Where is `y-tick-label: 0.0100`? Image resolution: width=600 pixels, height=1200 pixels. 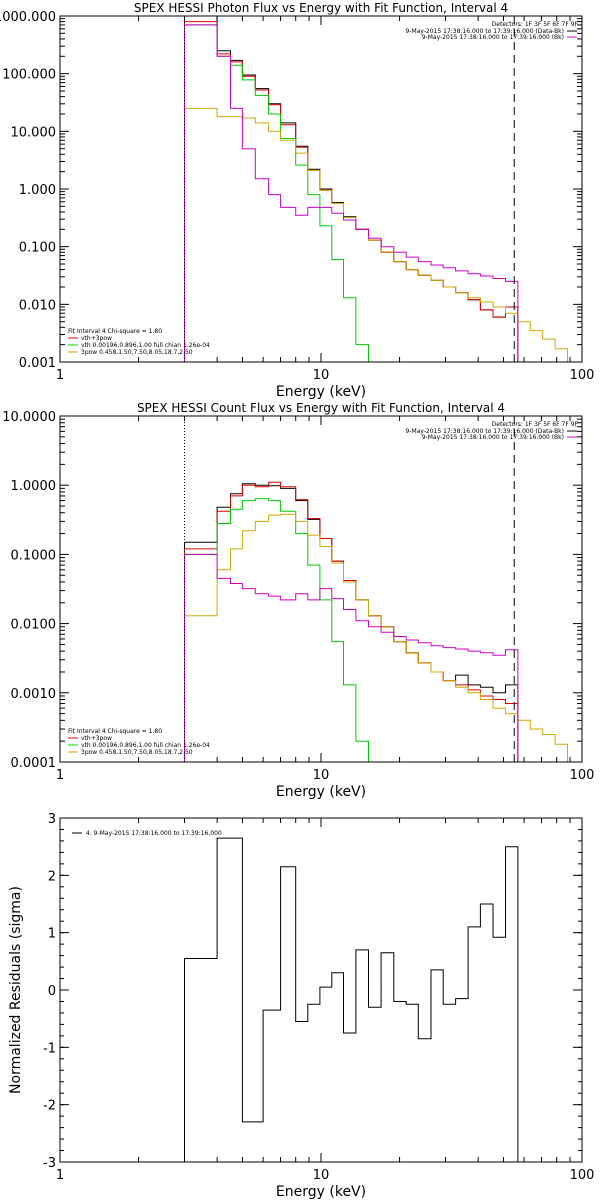 y-tick-label: 0.0100 is located at coordinates (34, 625).